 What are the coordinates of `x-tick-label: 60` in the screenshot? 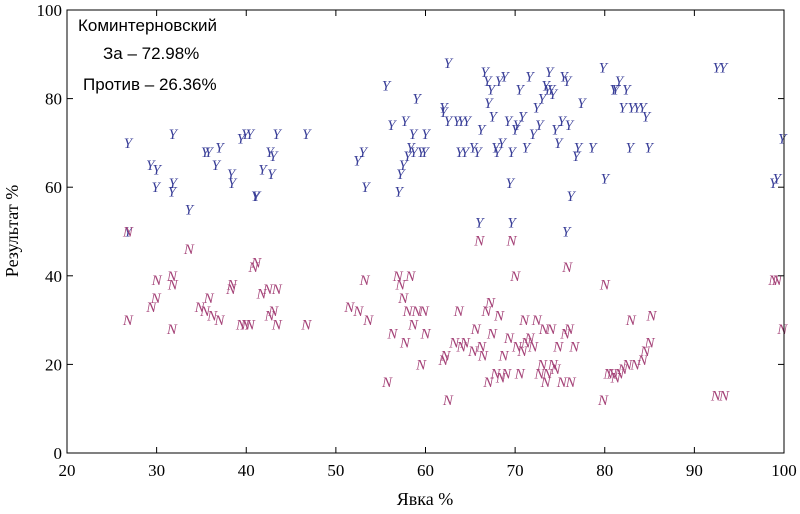 It's located at (425, 470).